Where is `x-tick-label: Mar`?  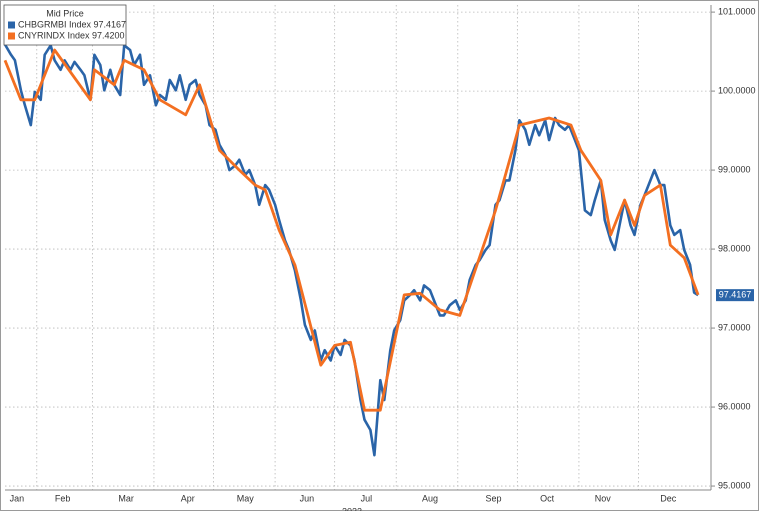 x-tick-label: Mar is located at coordinates (126, 498).